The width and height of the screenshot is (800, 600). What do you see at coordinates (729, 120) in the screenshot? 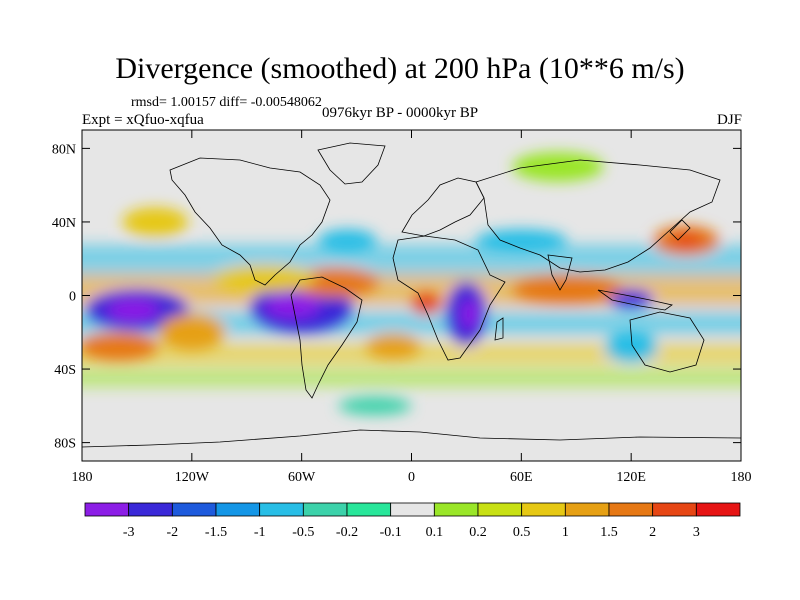
I see `season-label: DJF` at bounding box center [729, 120].